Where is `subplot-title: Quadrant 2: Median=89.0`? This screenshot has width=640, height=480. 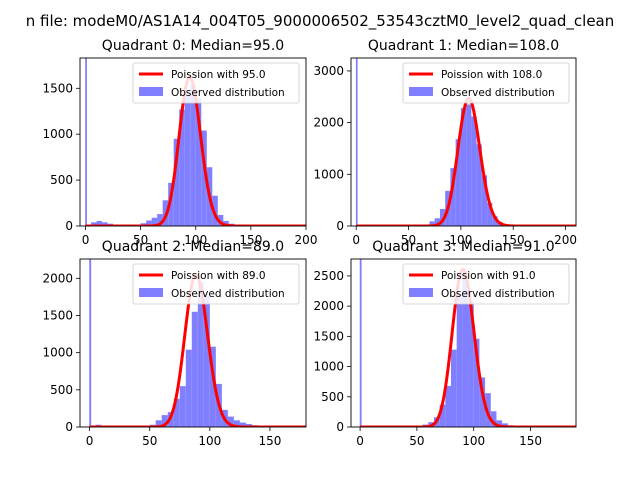
subplot-title: Quadrant 2: Median=89.0 is located at coordinates (193, 247).